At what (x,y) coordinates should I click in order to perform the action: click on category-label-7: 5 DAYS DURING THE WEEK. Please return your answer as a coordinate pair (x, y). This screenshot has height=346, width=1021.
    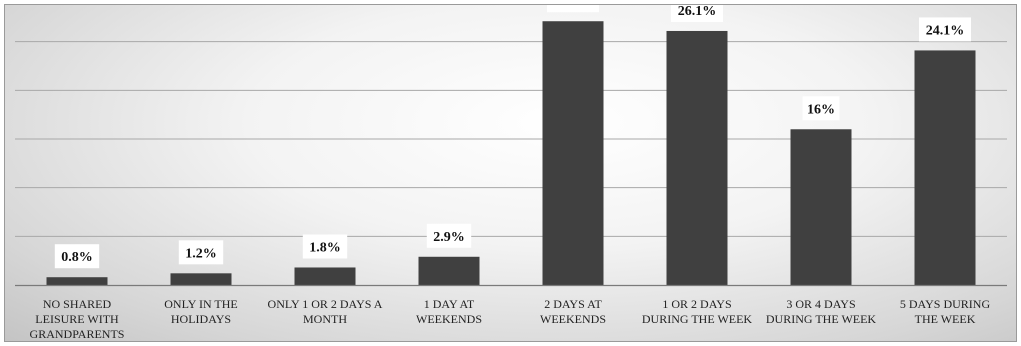
    Looking at the image, I should click on (945, 311).